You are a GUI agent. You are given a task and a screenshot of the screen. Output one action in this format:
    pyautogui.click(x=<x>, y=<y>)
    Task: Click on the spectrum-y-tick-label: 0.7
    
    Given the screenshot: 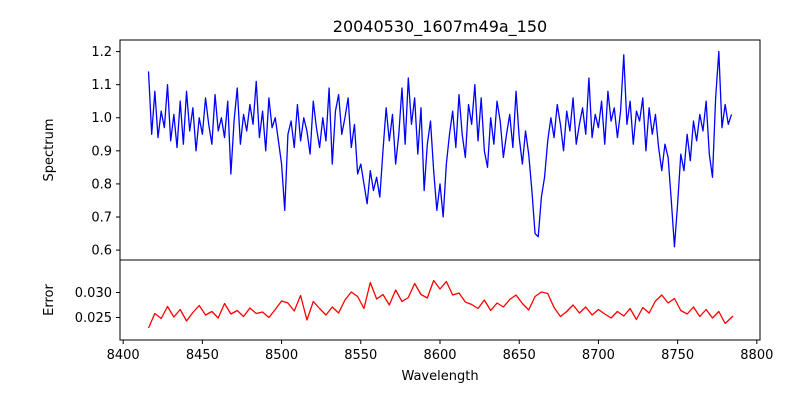 What is the action you would take?
    pyautogui.click(x=101, y=217)
    